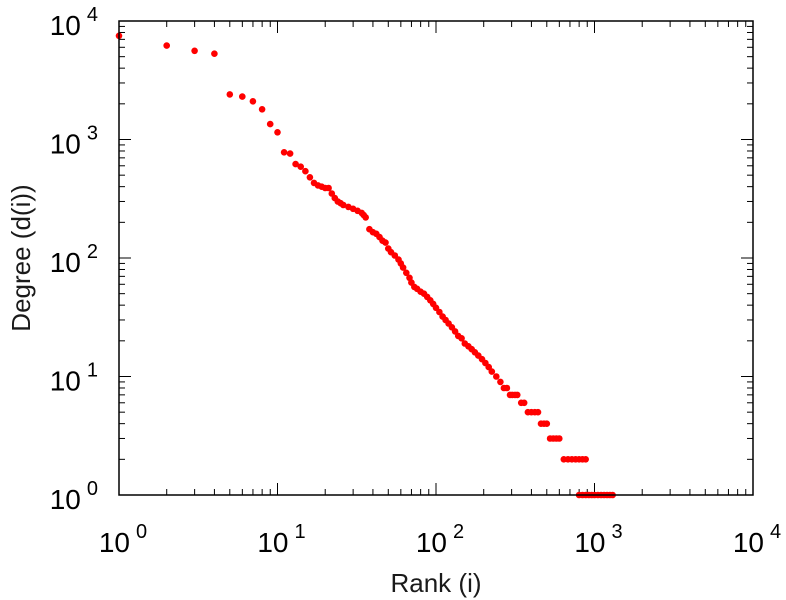 This screenshot has height=600, width=786. Describe the element at coordinates (281, 539) in the screenshot. I see `x-tick-label: 10 1` at that location.